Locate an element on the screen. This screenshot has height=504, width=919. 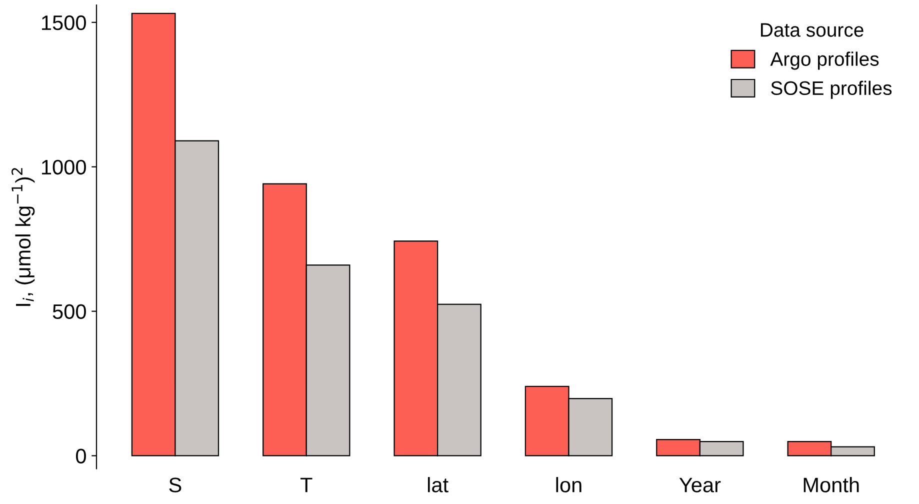
y-tick-label: 500 is located at coordinates (69, 312).